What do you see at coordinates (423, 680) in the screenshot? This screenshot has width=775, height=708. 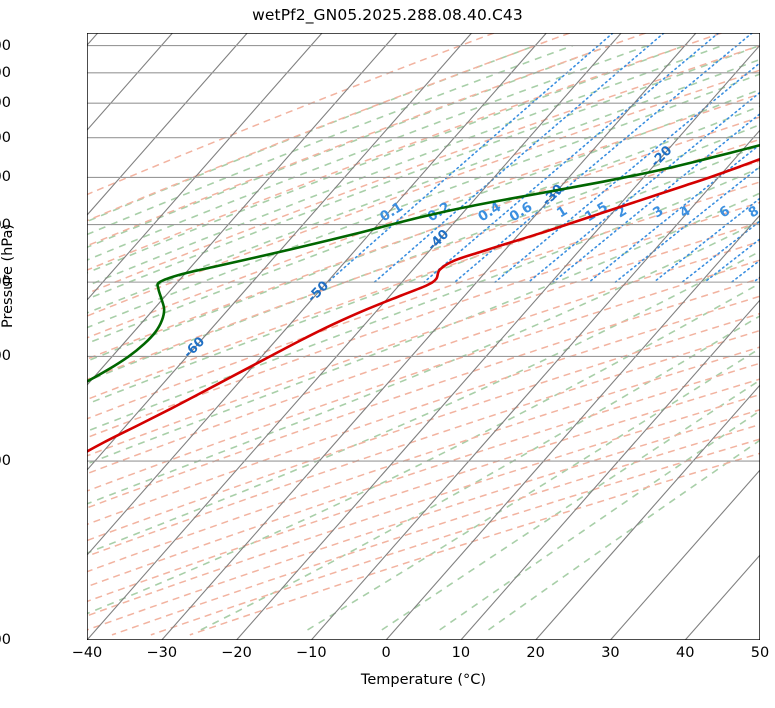 I see `x-axis-label: Temperature (°C)` at bounding box center [423, 680].